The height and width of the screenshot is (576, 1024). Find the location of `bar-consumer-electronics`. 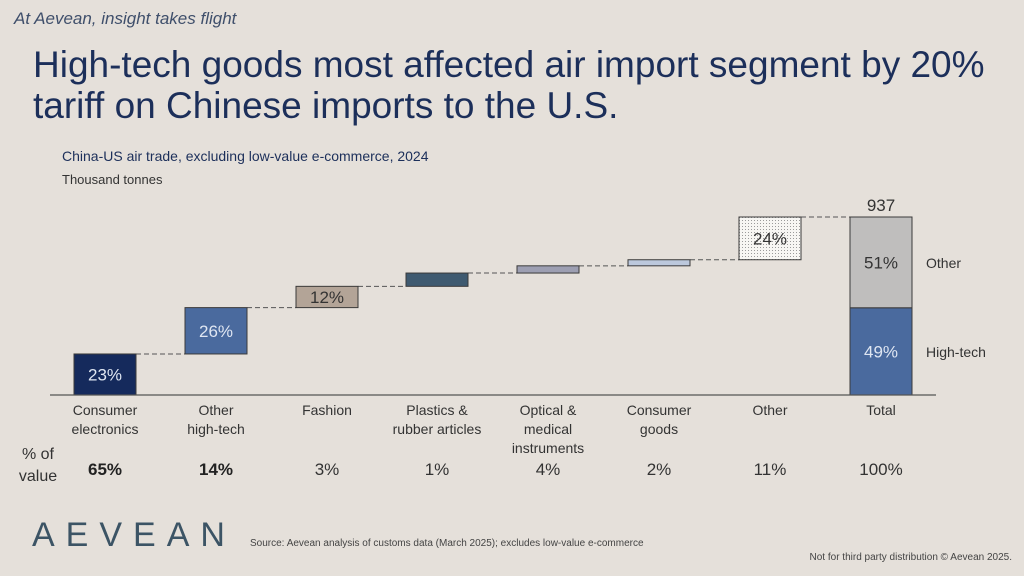

bar-consumer-electronics is located at coordinates (105, 374).